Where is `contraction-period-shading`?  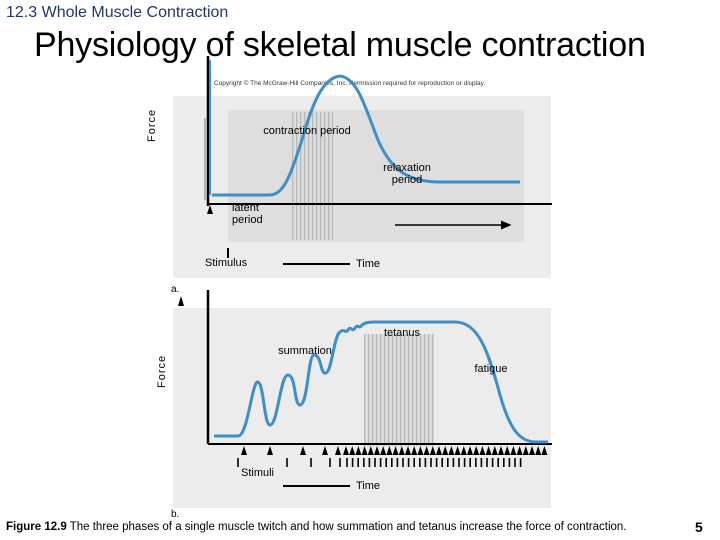 contraction-period-shading is located at coordinates (311, 176).